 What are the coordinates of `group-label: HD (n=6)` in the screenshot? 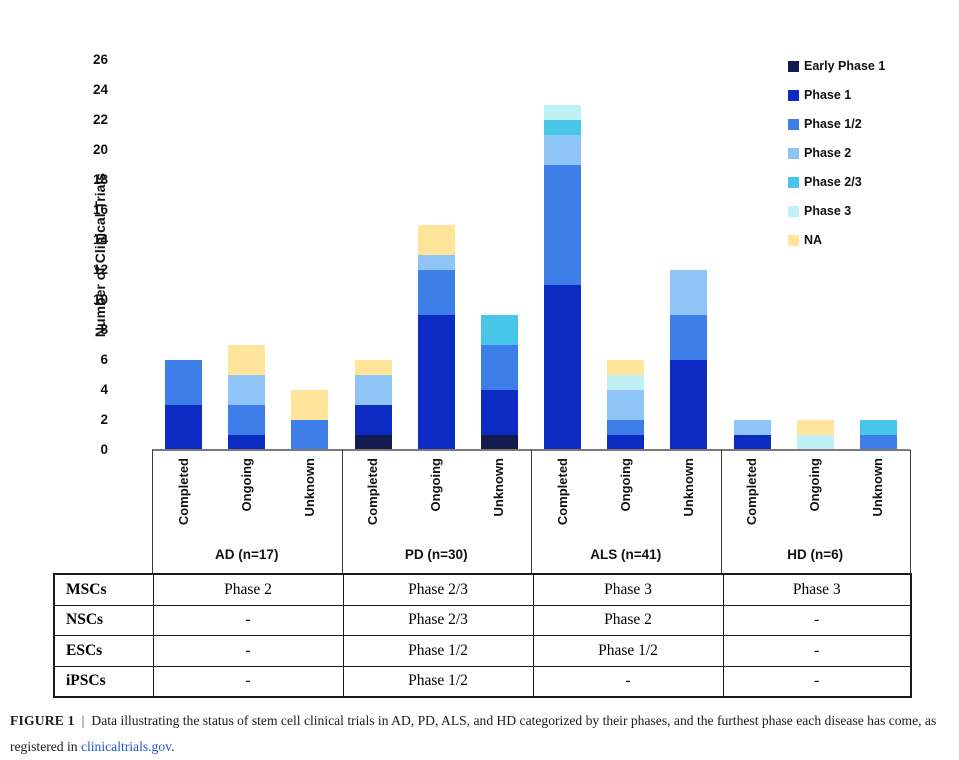 It's located at (815, 554).